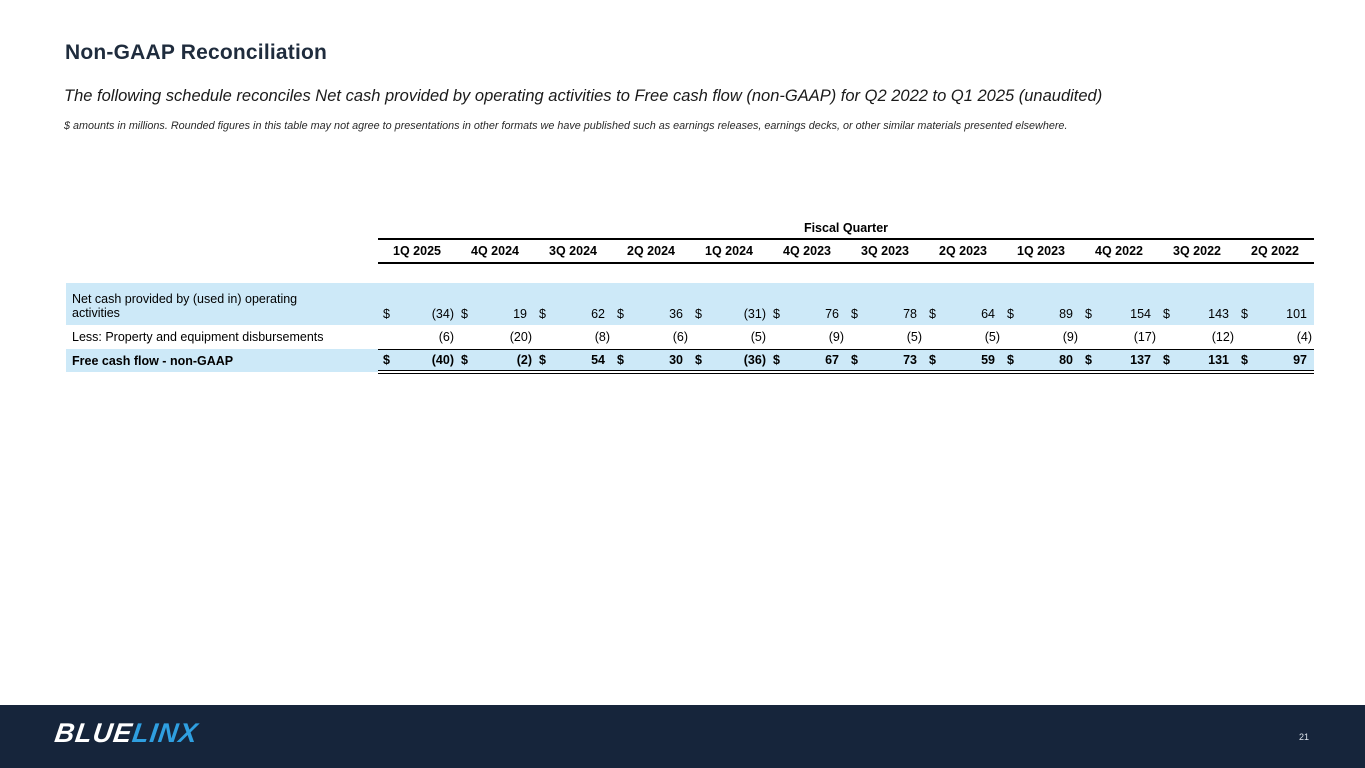 This screenshot has height=768, width=1365. Describe the element at coordinates (93, 733) in the screenshot. I see `logo-text-blue: BLUE` at that location.